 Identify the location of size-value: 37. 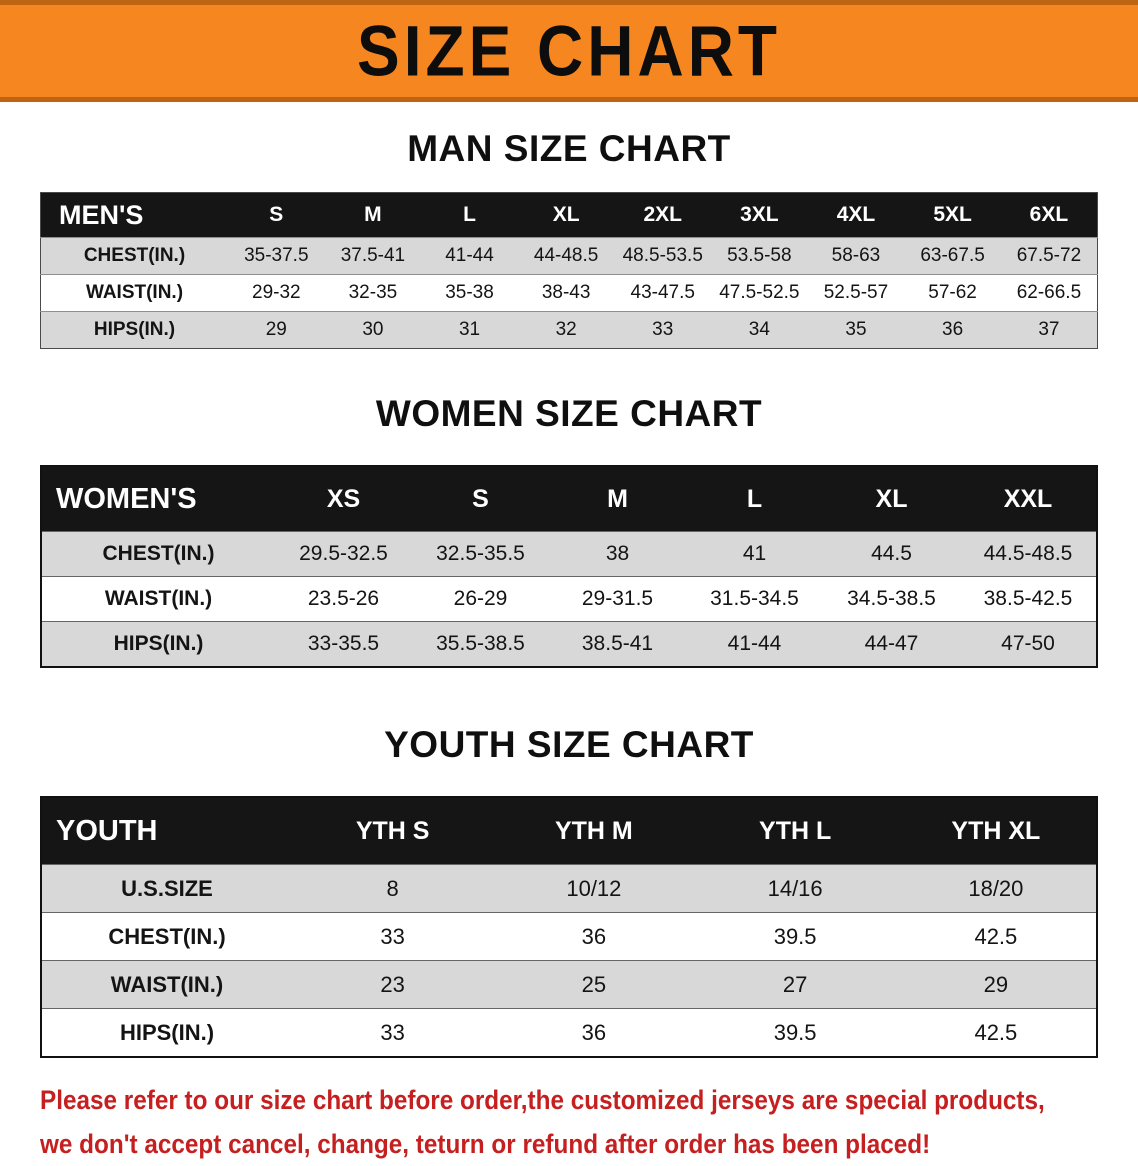
(1049, 329).